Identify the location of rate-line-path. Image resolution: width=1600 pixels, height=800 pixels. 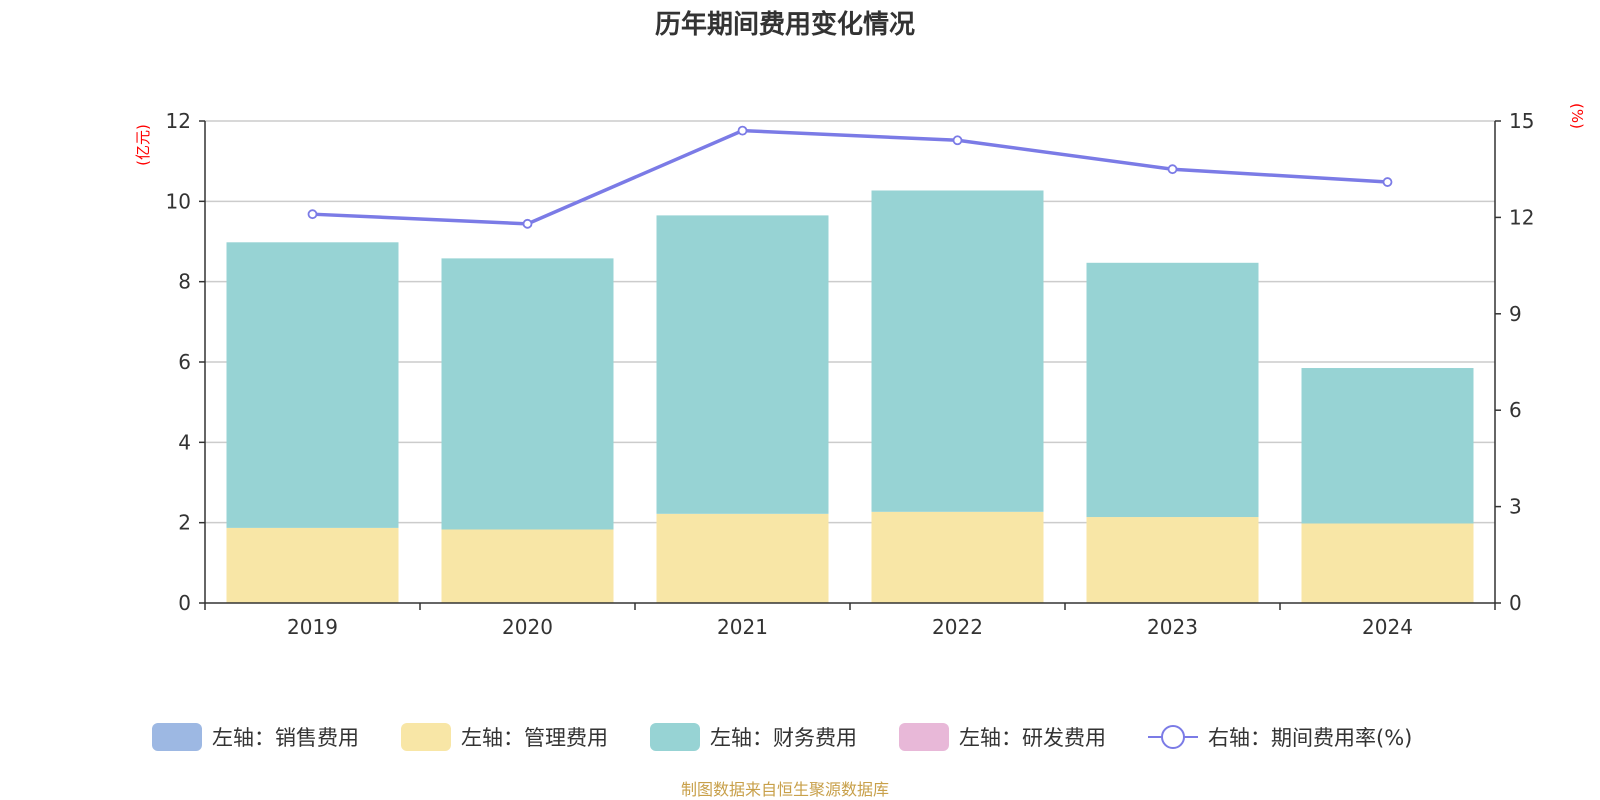
(850, 177).